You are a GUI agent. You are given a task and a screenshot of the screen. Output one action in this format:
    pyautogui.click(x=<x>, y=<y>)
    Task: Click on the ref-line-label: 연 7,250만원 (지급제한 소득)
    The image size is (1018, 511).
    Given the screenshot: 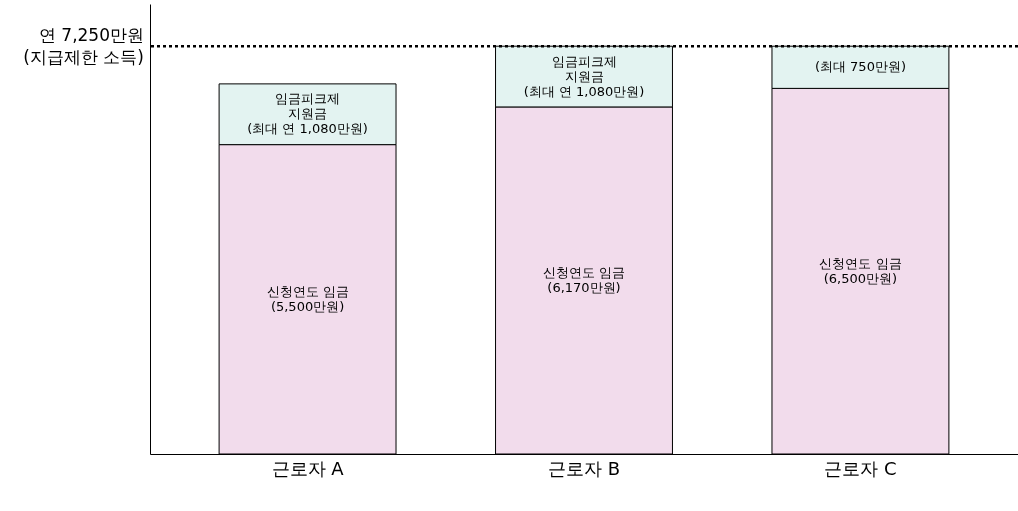 What is the action you would take?
    pyautogui.click(x=83, y=46)
    